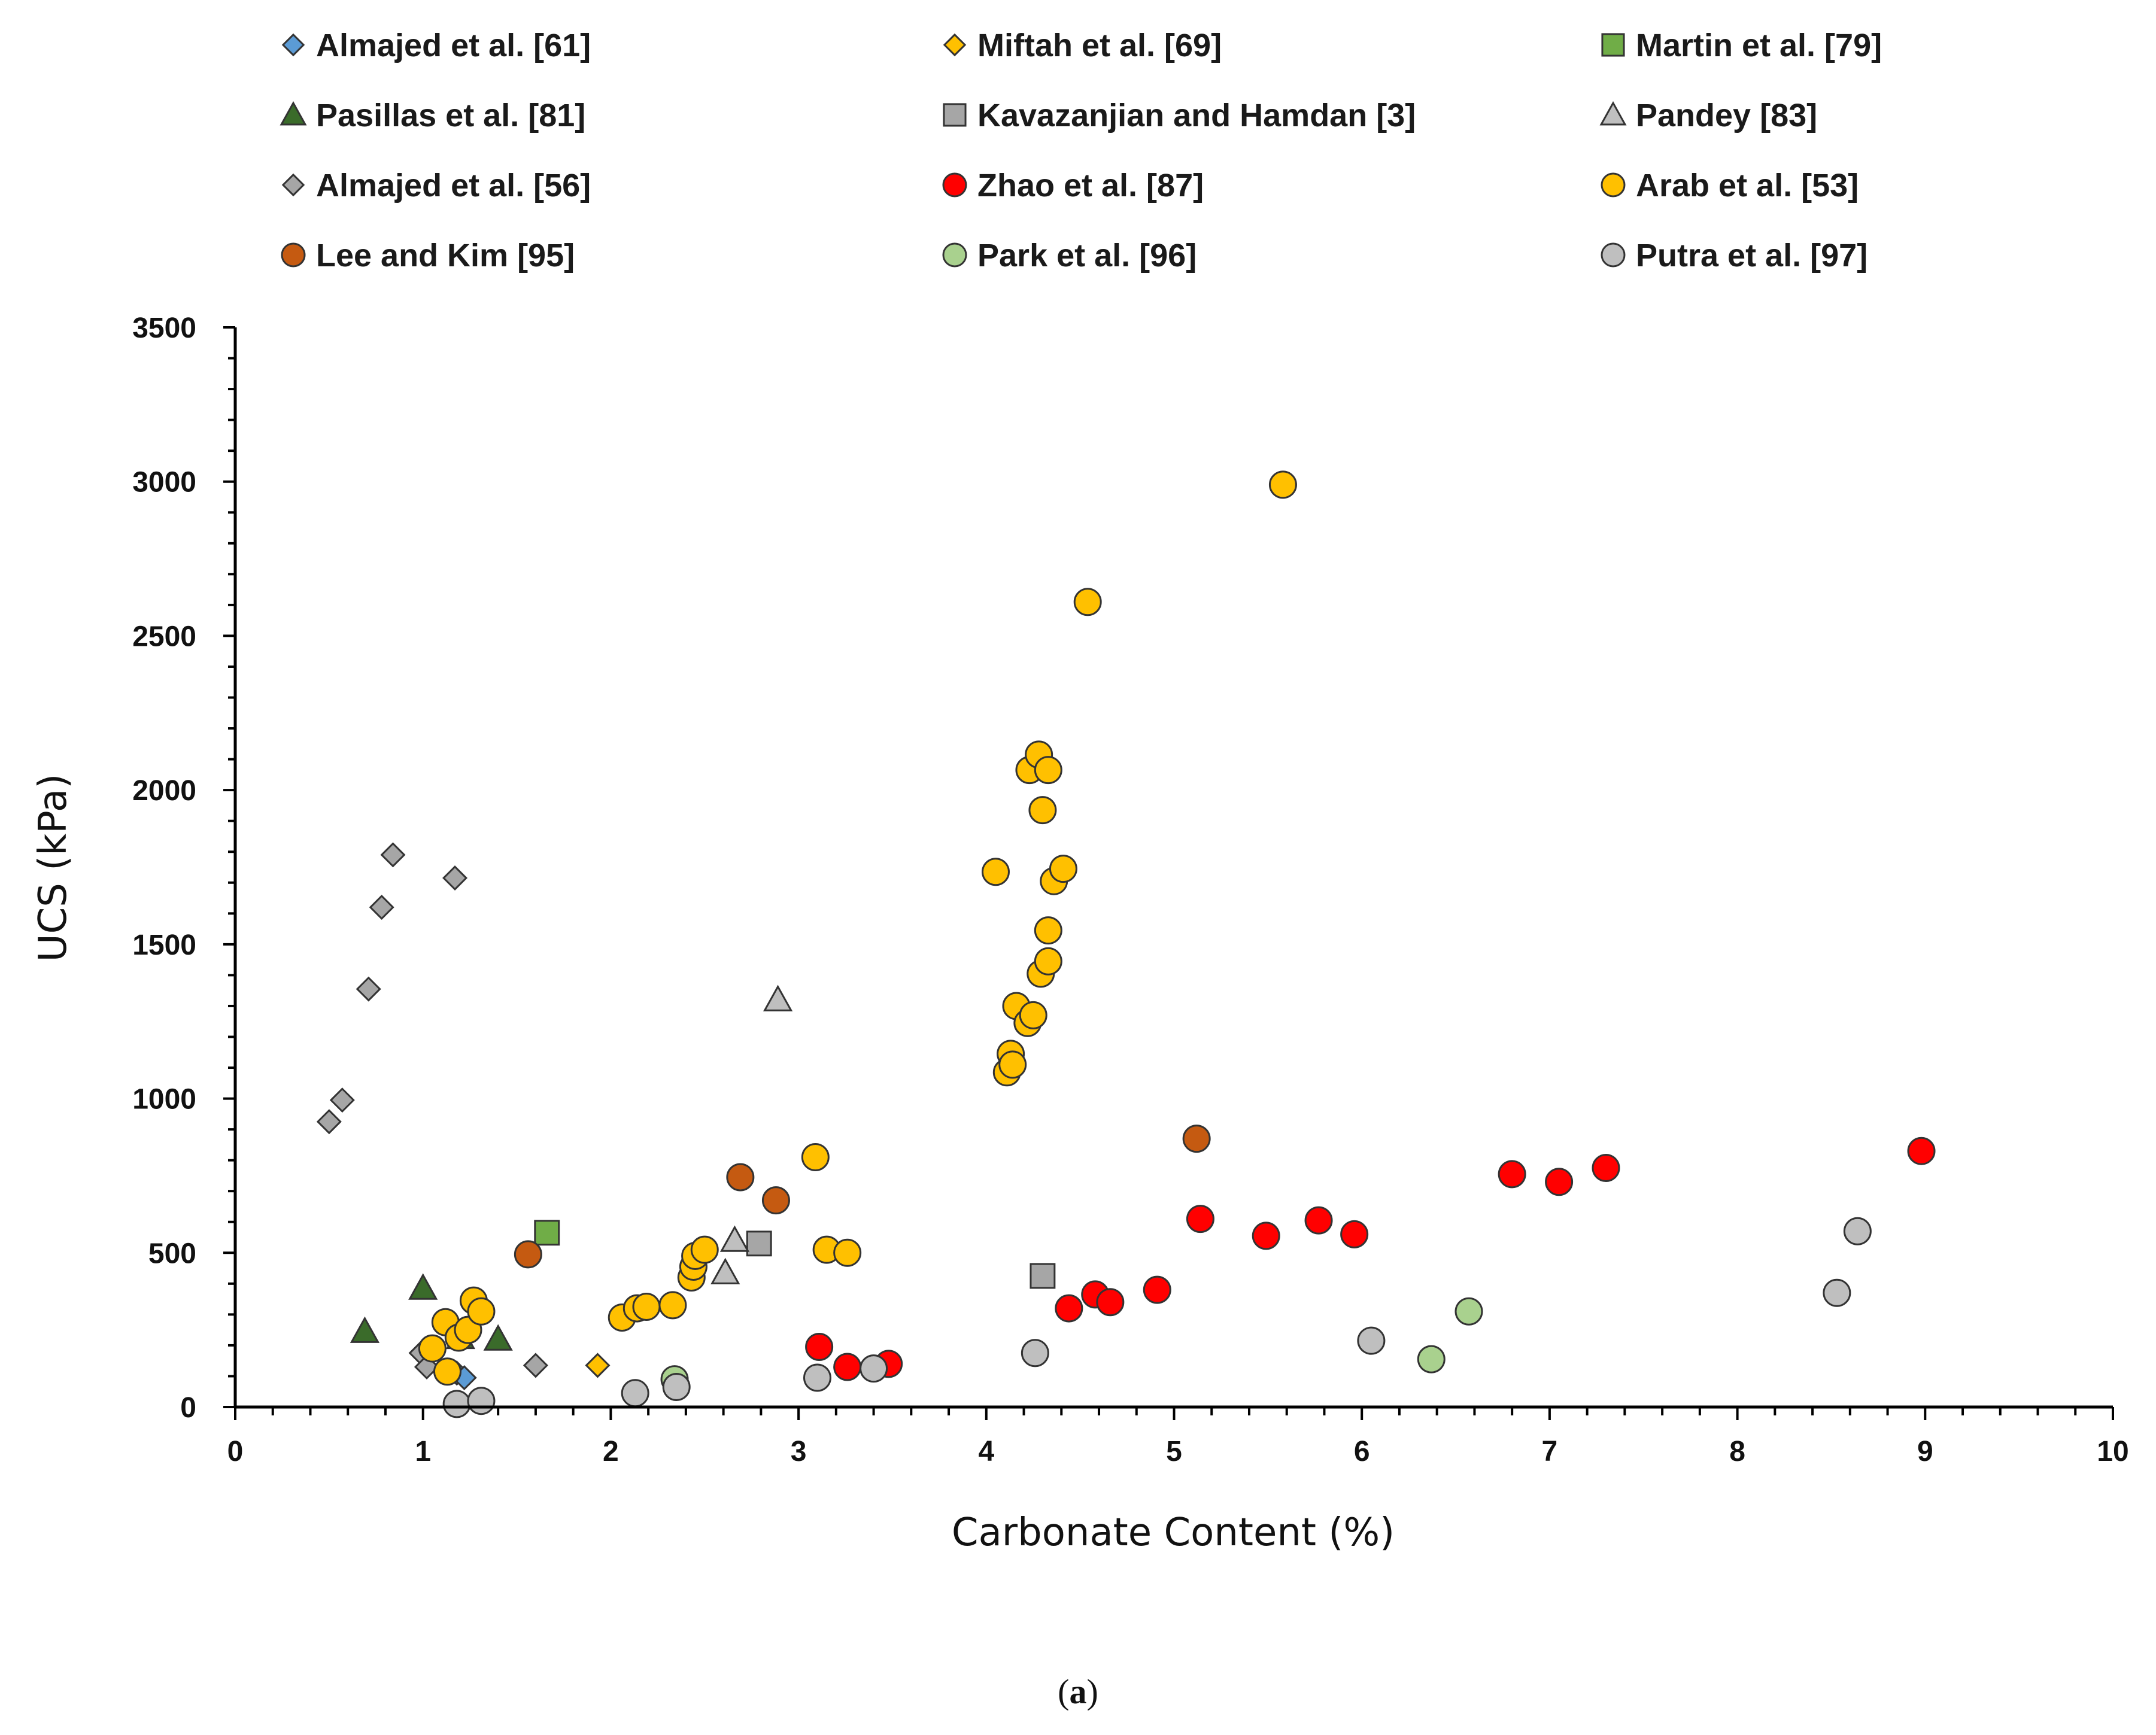 This screenshot has height=1735, width=2156. What do you see at coordinates (986, 1451) in the screenshot?
I see `x-tick-label: 4` at bounding box center [986, 1451].